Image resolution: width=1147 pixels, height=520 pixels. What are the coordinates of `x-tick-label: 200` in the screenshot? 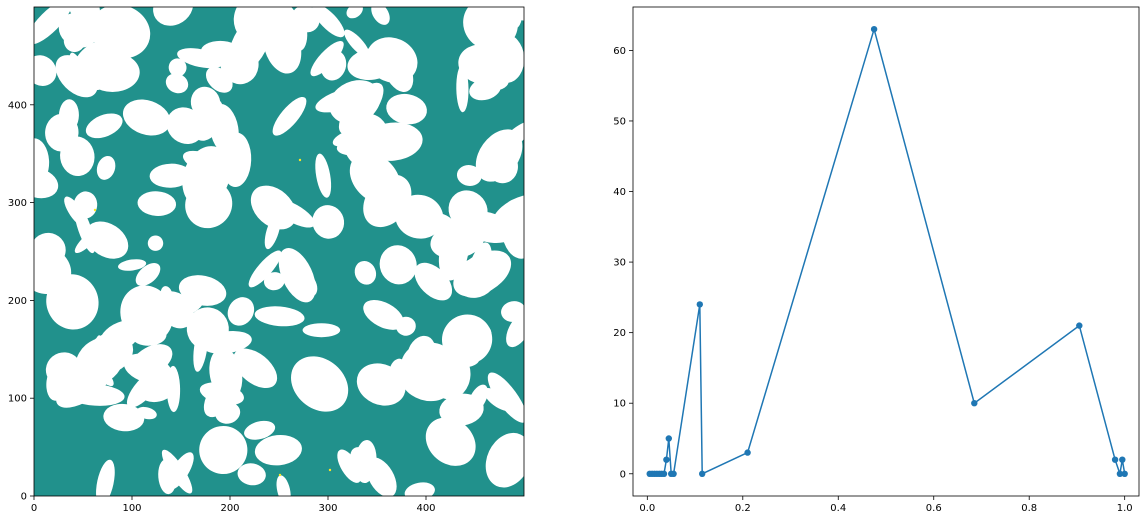 It's located at (229, 508).